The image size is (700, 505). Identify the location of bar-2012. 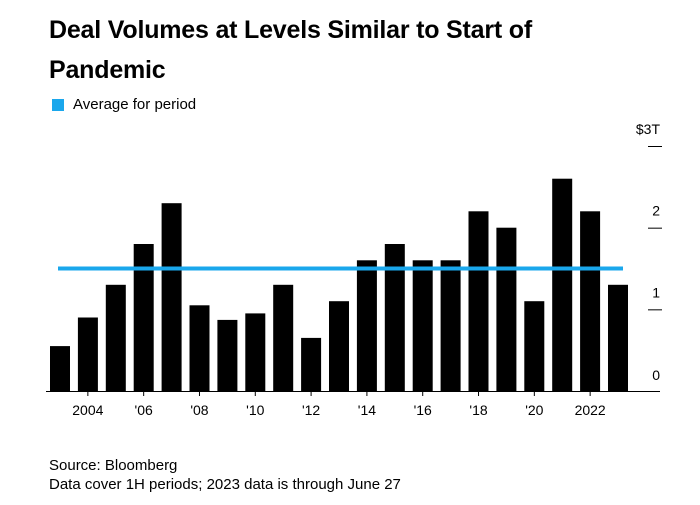
(311, 364).